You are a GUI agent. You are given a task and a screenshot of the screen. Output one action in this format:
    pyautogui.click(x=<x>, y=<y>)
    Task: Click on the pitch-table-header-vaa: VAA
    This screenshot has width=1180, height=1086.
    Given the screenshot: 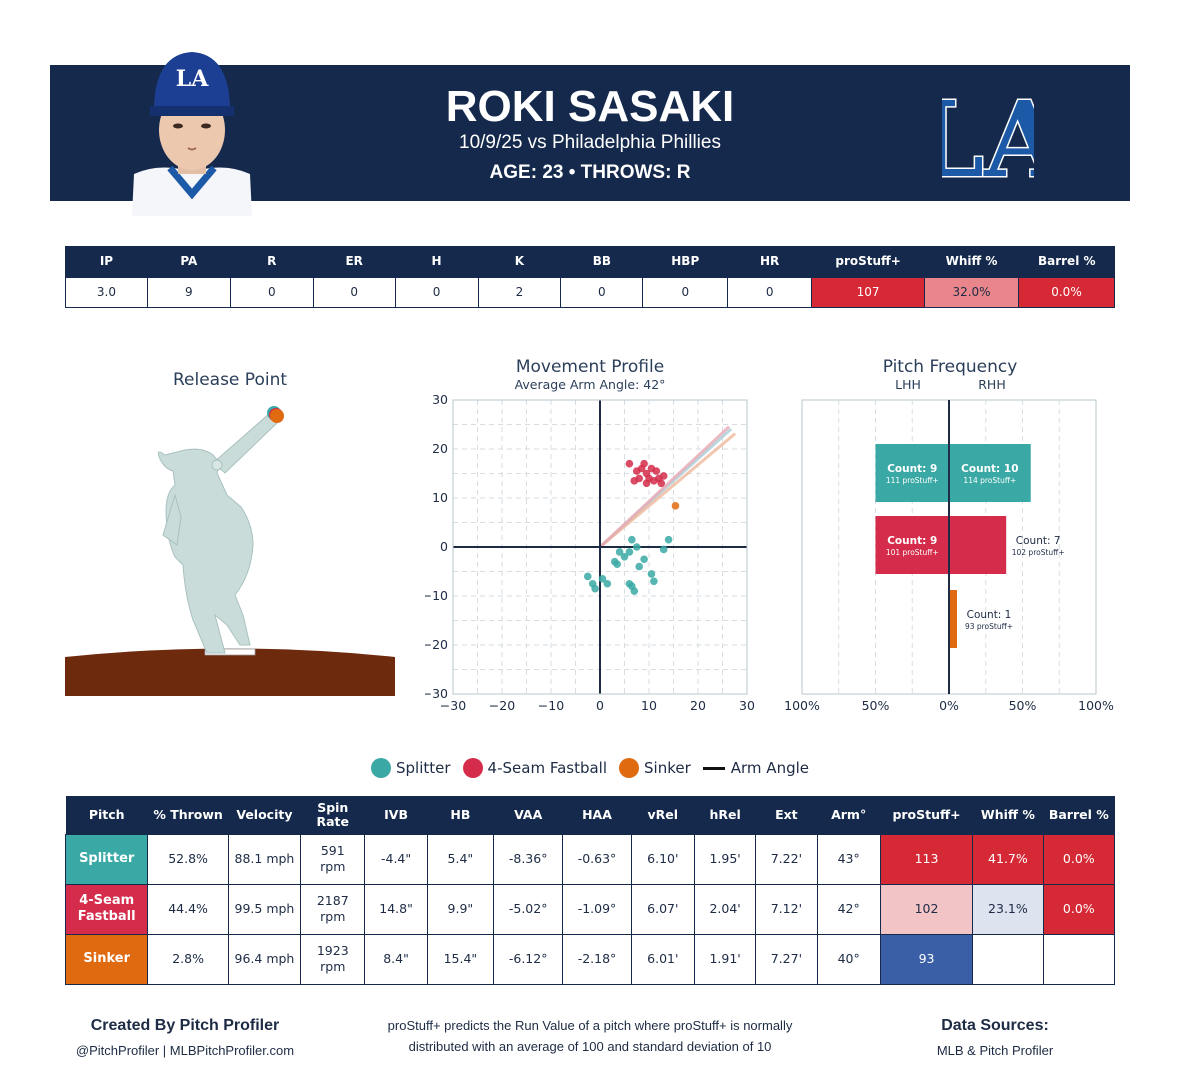 What is the action you would take?
    pyautogui.click(x=528, y=815)
    